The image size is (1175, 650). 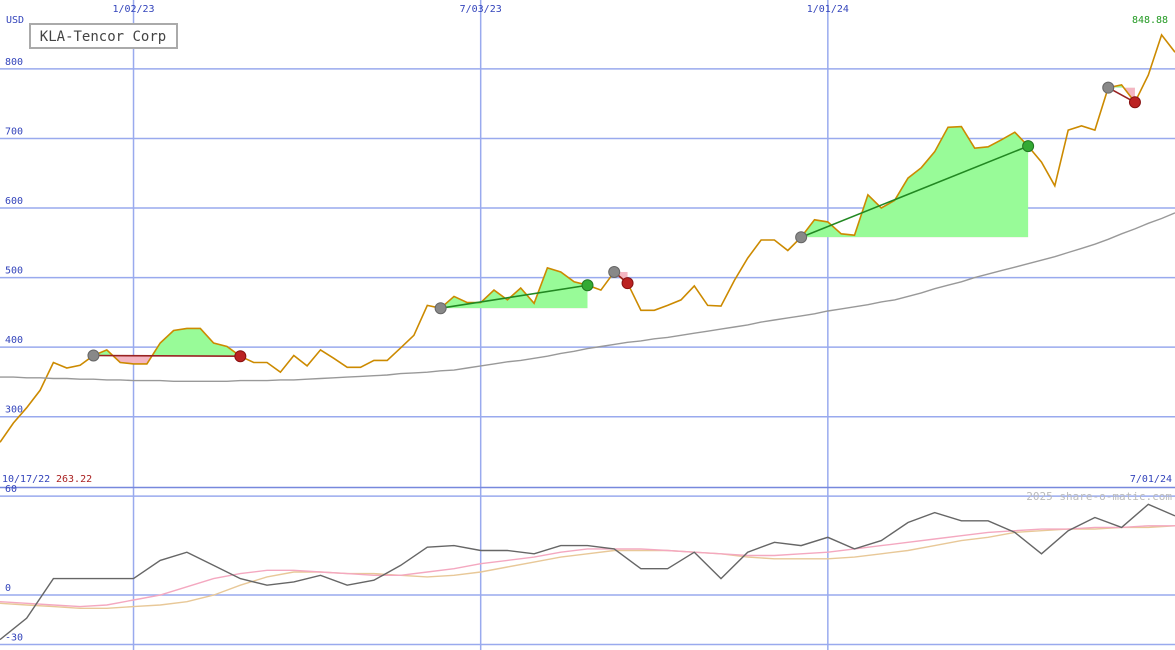 What do you see at coordinates (1099, 496) in the screenshot?
I see `credit: 2025 share-o-matic.com` at bounding box center [1099, 496].